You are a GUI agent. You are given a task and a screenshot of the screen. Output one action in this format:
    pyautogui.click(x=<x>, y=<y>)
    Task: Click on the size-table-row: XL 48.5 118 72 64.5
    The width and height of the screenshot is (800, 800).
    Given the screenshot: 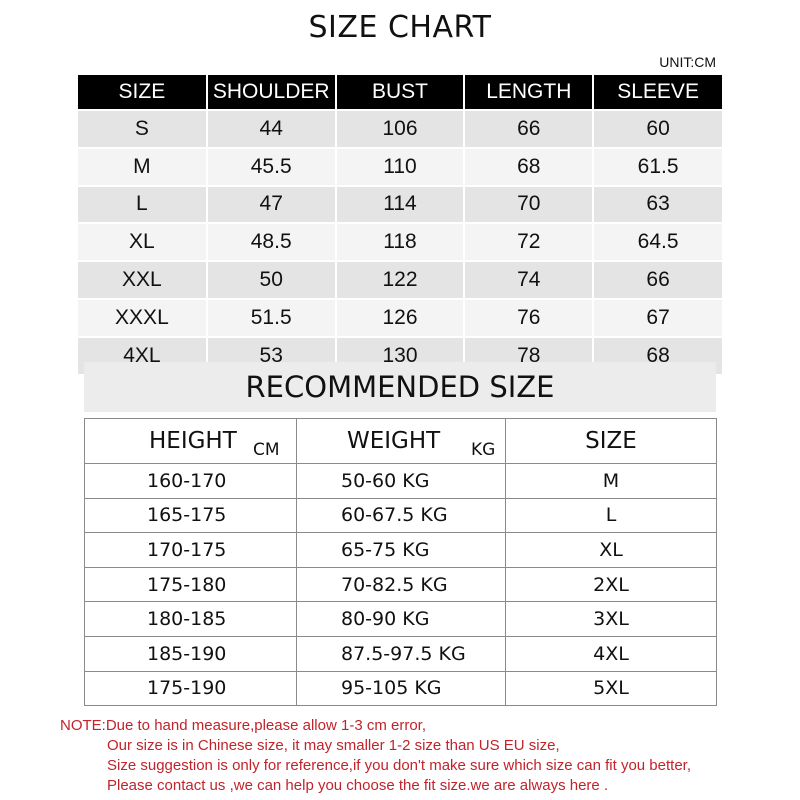 What is the action you would take?
    pyautogui.click(x=400, y=242)
    